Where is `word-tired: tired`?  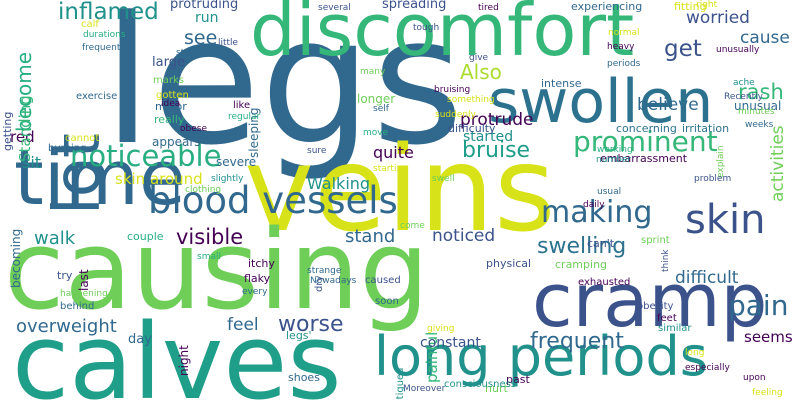 word-tired: tired is located at coordinates (488, 8).